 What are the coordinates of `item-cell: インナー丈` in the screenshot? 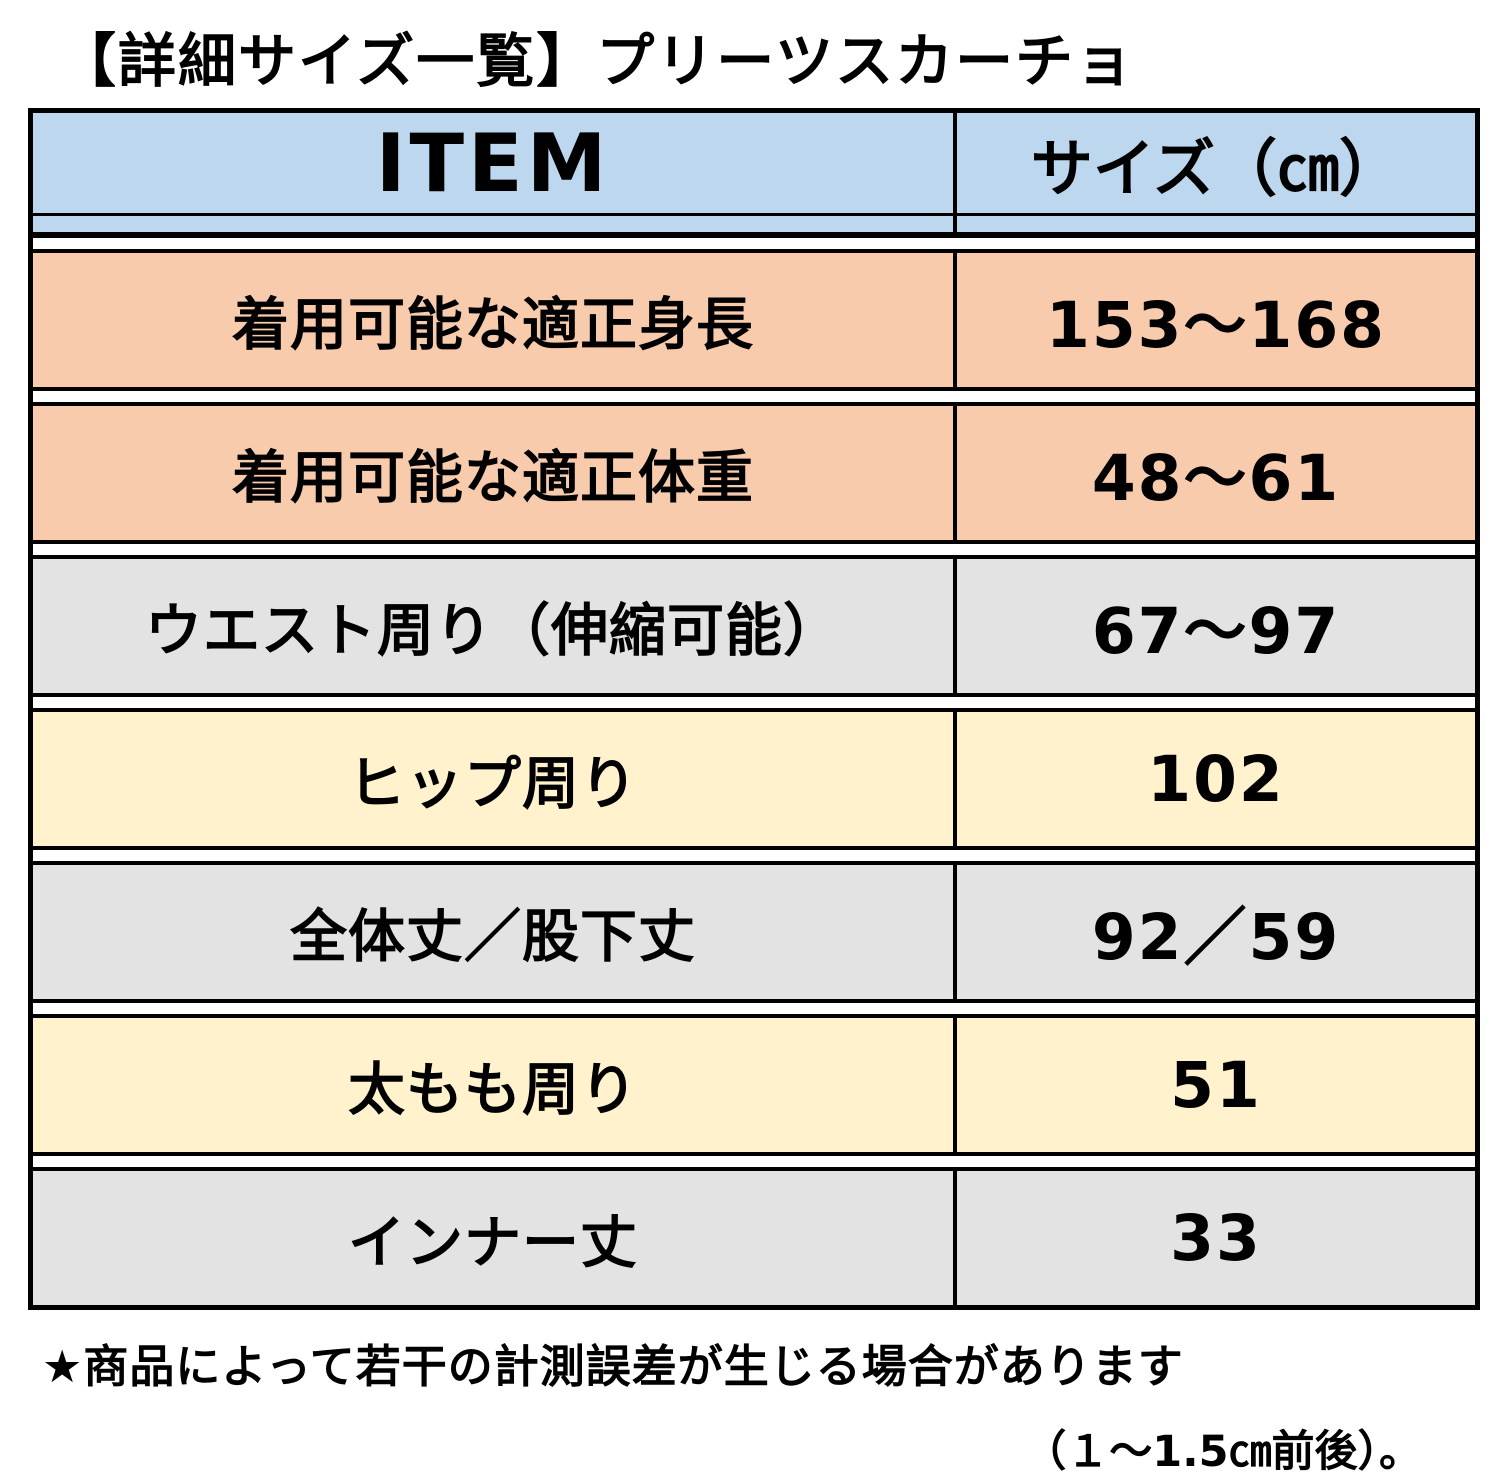 It's located at (495, 1238).